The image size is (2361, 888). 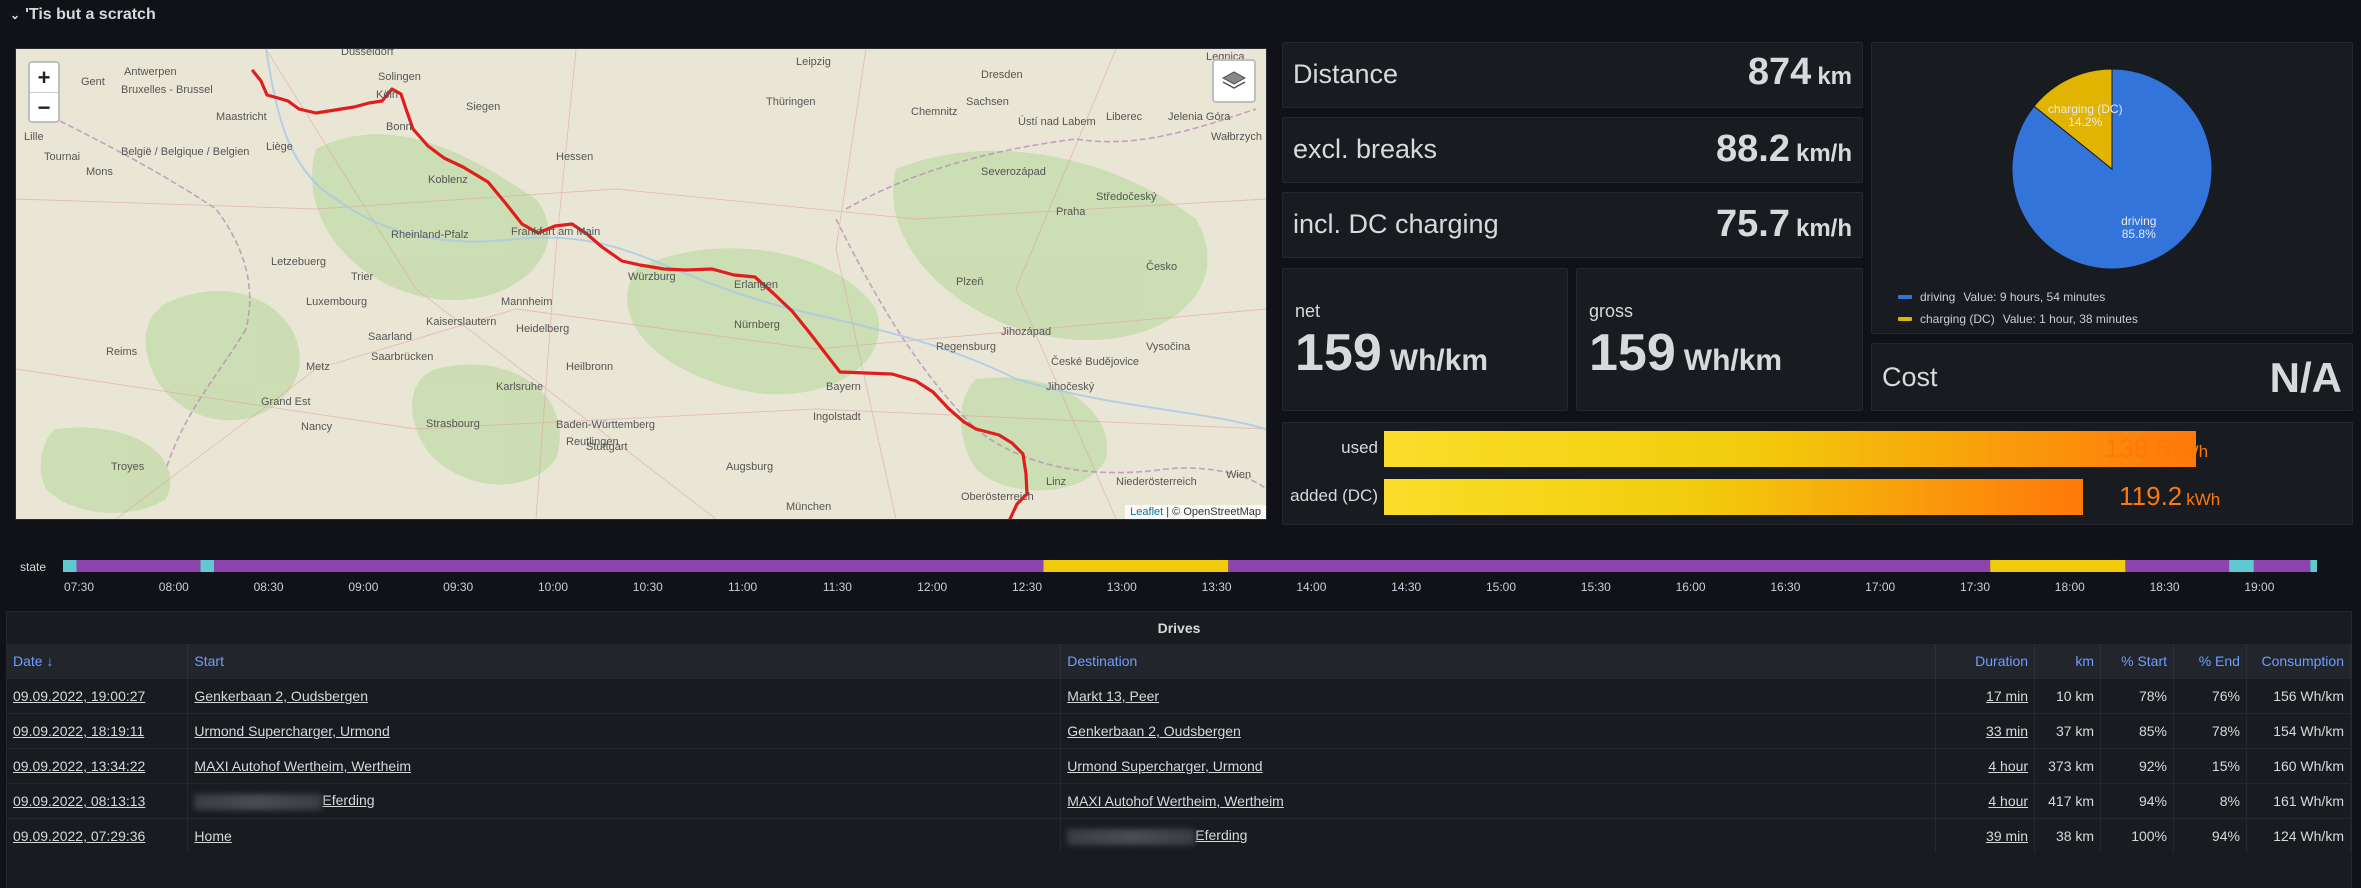 What do you see at coordinates (79, 801) in the screenshot?
I see `cell-link: 09.09.2022, 08:13:13` at bounding box center [79, 801].